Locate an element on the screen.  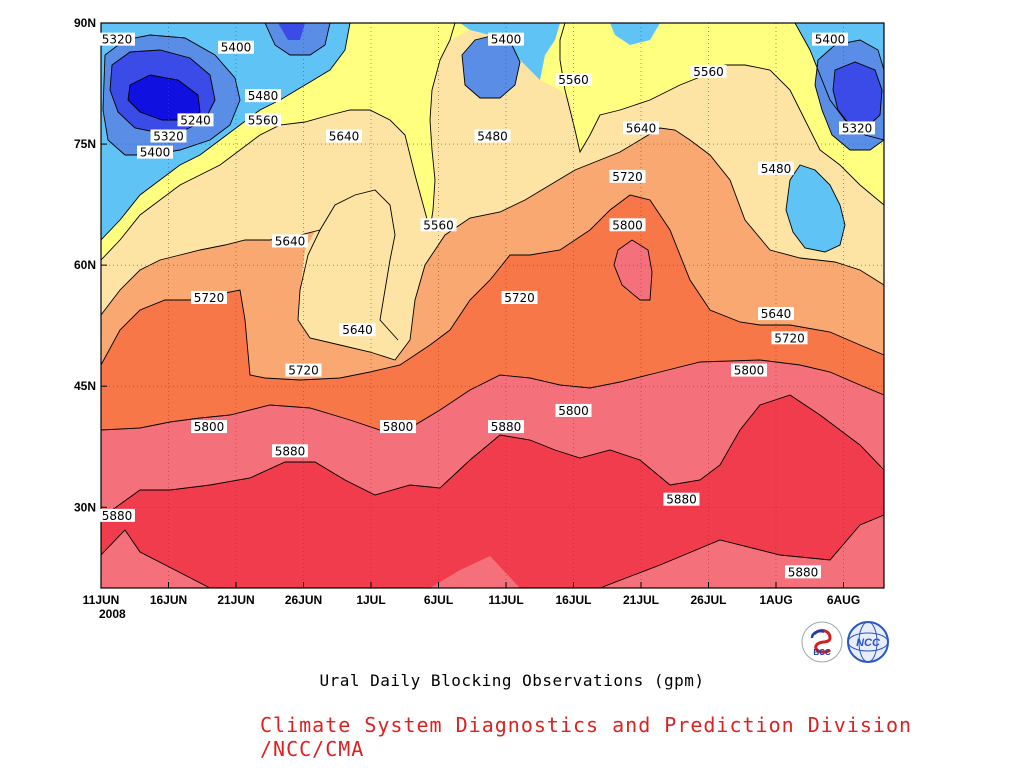
contour-line-5480-east is located at coordinates (839, 82).